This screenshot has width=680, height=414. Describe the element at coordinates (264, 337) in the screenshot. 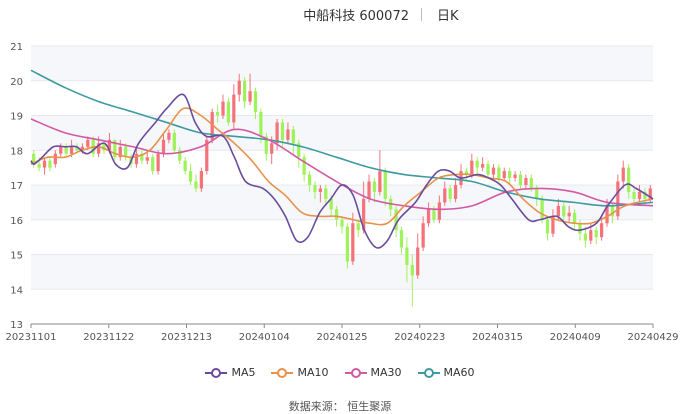

I see `x-tick-label: 20240104` at that location.